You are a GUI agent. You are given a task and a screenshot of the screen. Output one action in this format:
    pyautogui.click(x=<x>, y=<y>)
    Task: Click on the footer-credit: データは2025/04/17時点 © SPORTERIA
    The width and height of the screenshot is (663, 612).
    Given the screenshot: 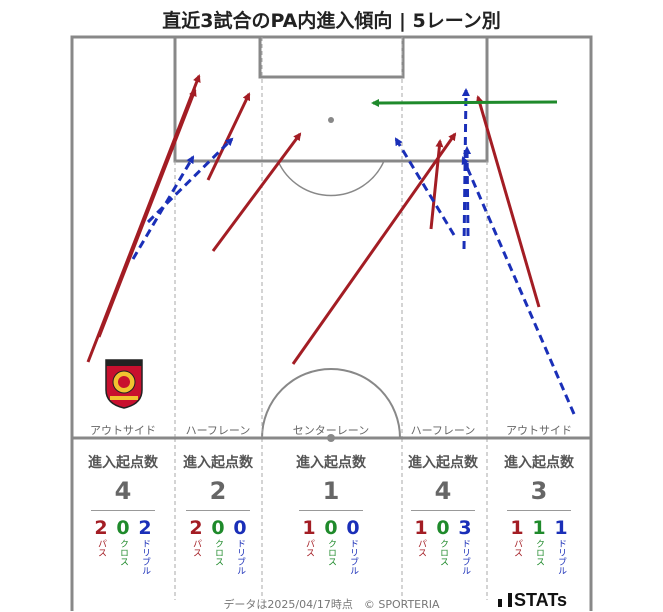 What is the action you would take?
    pyautogui.click(x=331, y=604)
    